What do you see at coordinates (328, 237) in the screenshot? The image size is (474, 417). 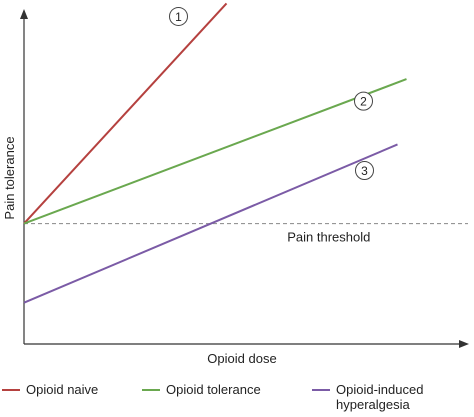 I see `pain-threshold-label: Pain threshold` at bounding box center [328, 237].